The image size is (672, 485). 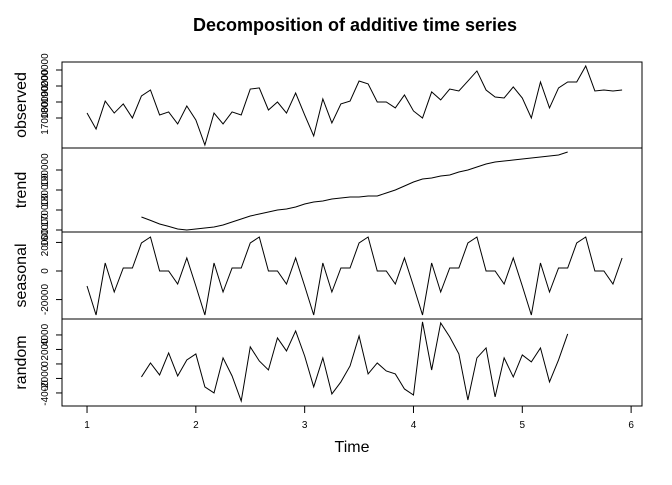 What do you see at coordinates (87, 425) in the screenshot?
I see `x-tick-label: 1` at bounding box center [87, 425].